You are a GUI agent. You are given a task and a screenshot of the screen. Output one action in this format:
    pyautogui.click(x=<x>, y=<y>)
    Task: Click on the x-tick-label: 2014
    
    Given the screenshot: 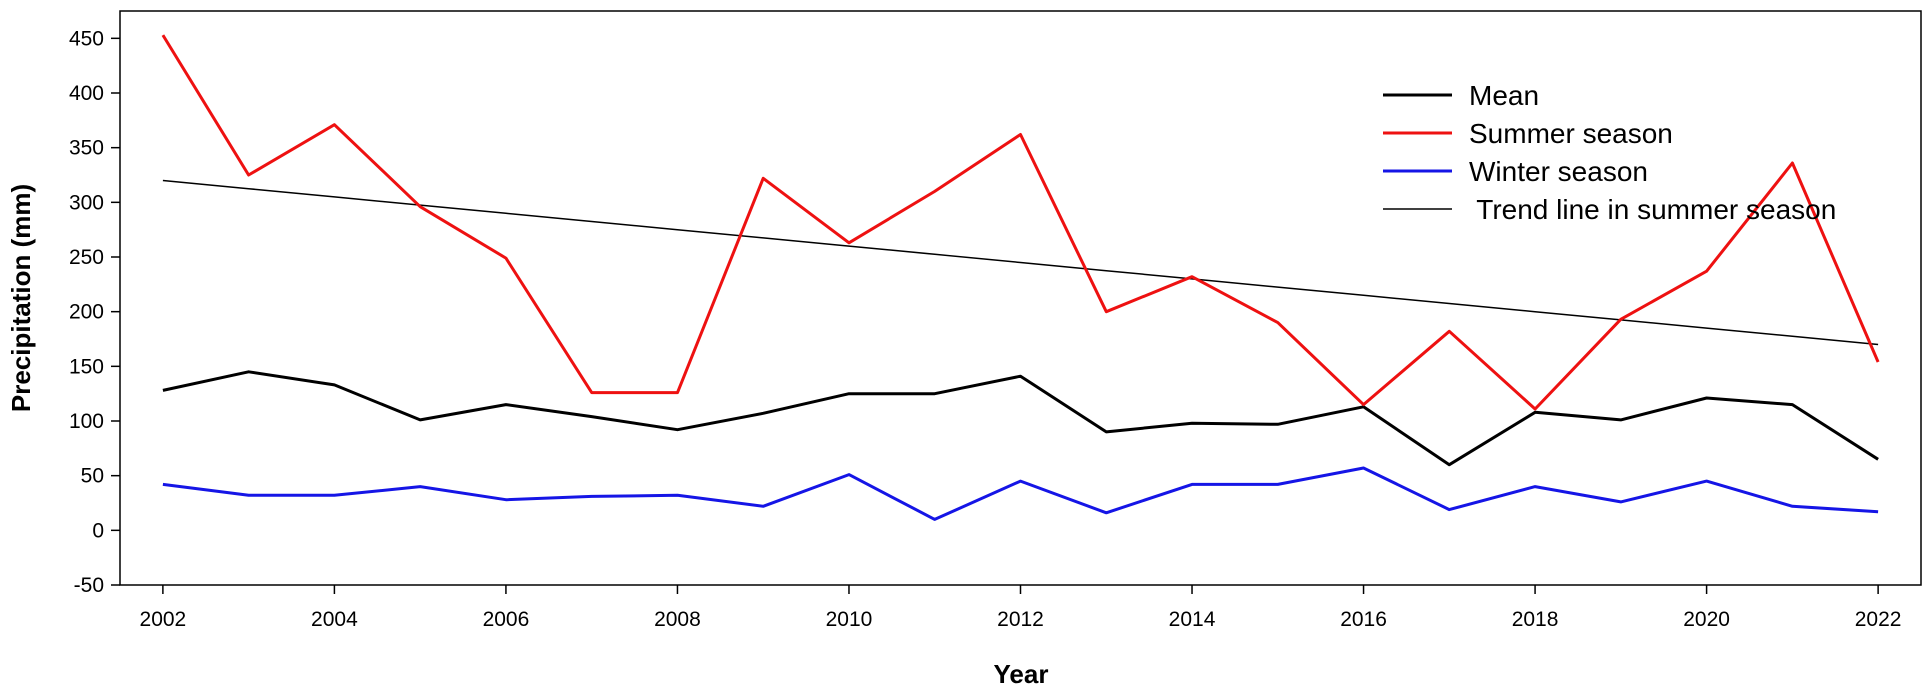 What is the action you would take?
    pyautogui.click(x=1192, y=619)
    